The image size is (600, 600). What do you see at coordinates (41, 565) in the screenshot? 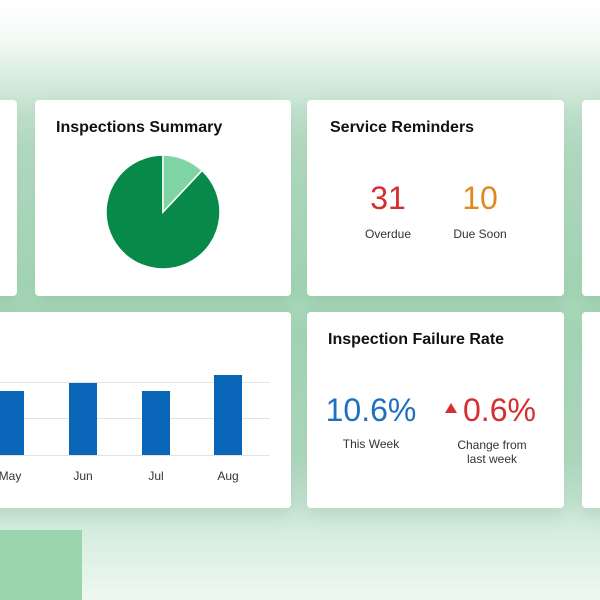
I see `decorative-block` at bounding box center [41, 565].